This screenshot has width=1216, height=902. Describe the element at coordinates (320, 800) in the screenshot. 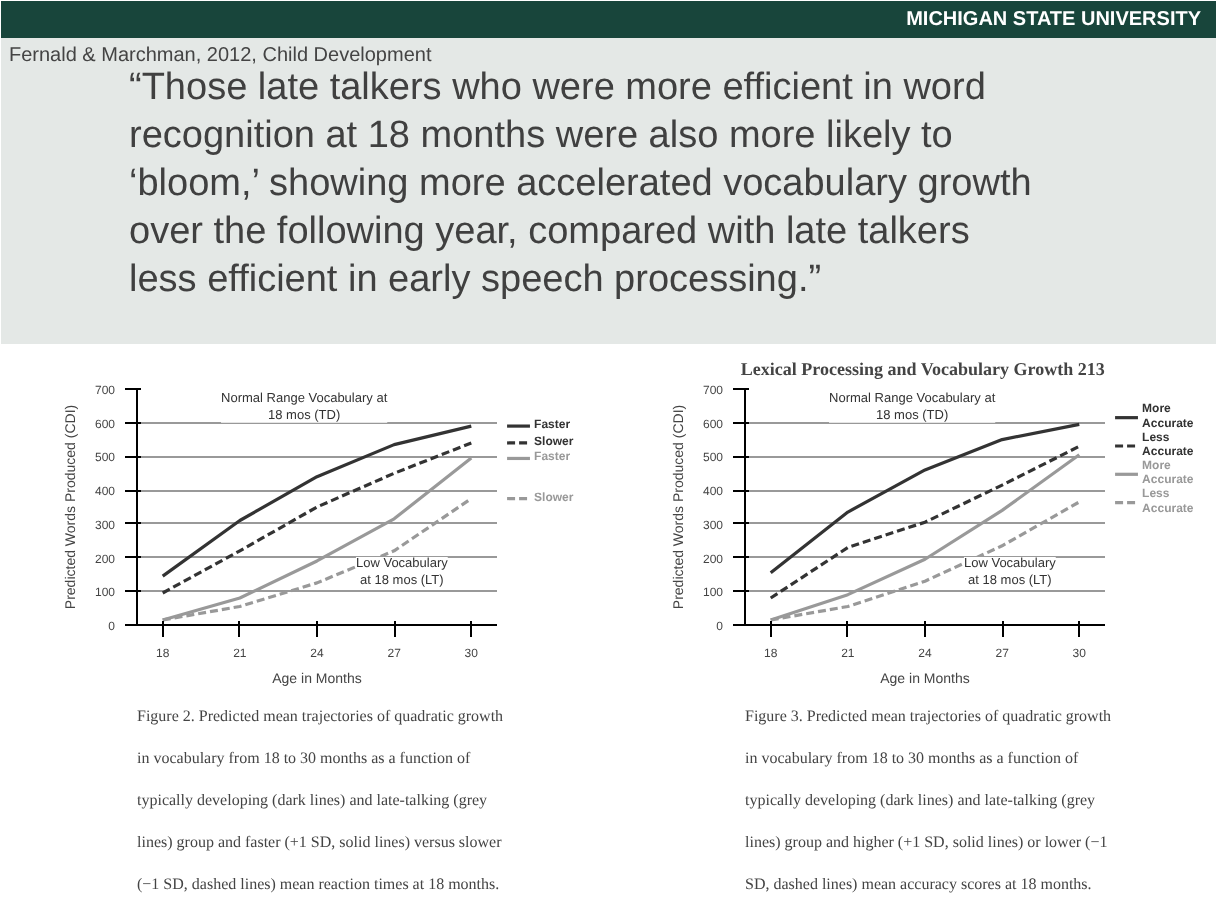

I see `text: Figure 2. Predicted mean trajectories of quadratic growth in vocabulary from 18 to 30 months as a function of typically developing (dark lines) and late-talking (grey lines) group and faster (+1 SD, solid lines) versus slower (−1 SD, dashed lines) mean reaction times at 18 months.` at that location.